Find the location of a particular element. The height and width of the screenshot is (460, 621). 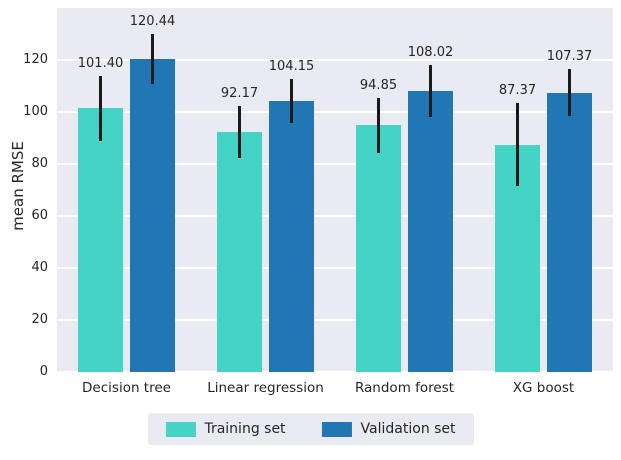

x-tick-label: XG boost is located at coordinates (543, 388).